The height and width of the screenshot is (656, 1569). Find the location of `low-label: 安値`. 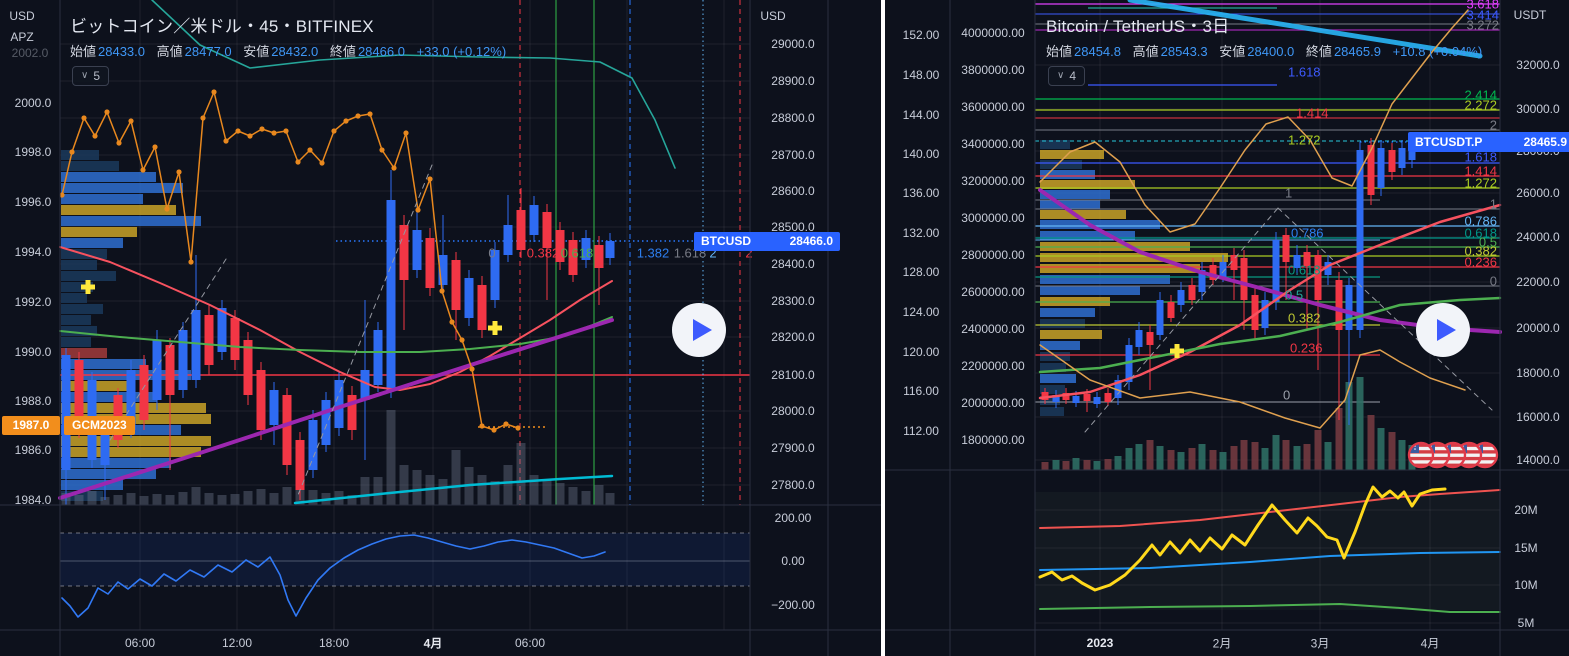

low-label: 安値 is located at coordinates (1232, 51).